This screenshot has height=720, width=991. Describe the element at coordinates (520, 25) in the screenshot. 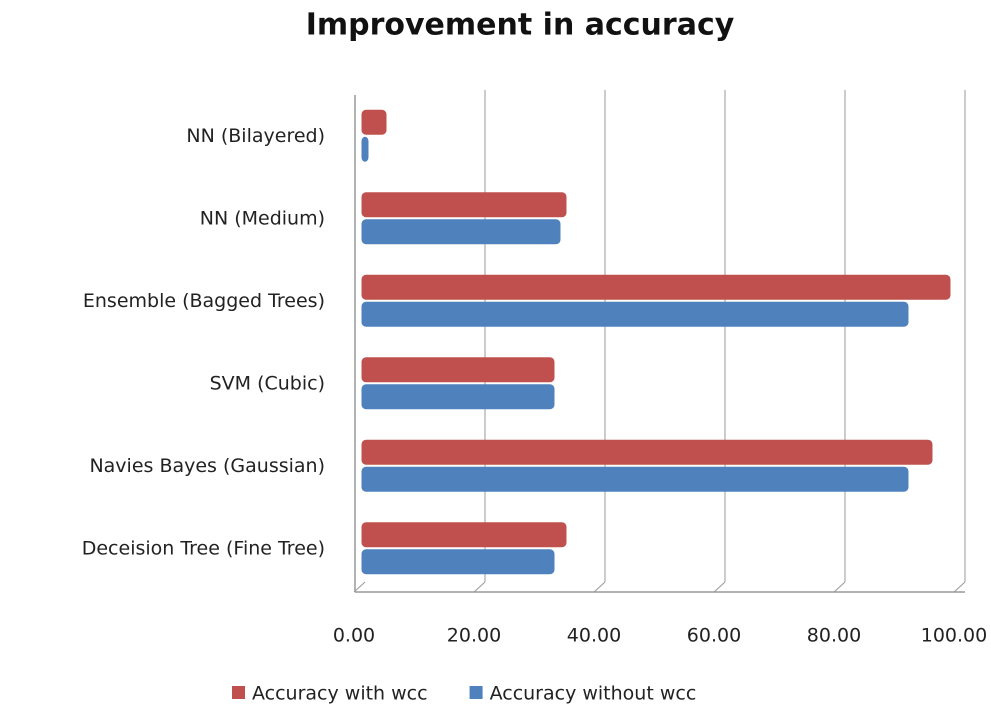

I see `chart-title: Improvement in accuracy` at that location.